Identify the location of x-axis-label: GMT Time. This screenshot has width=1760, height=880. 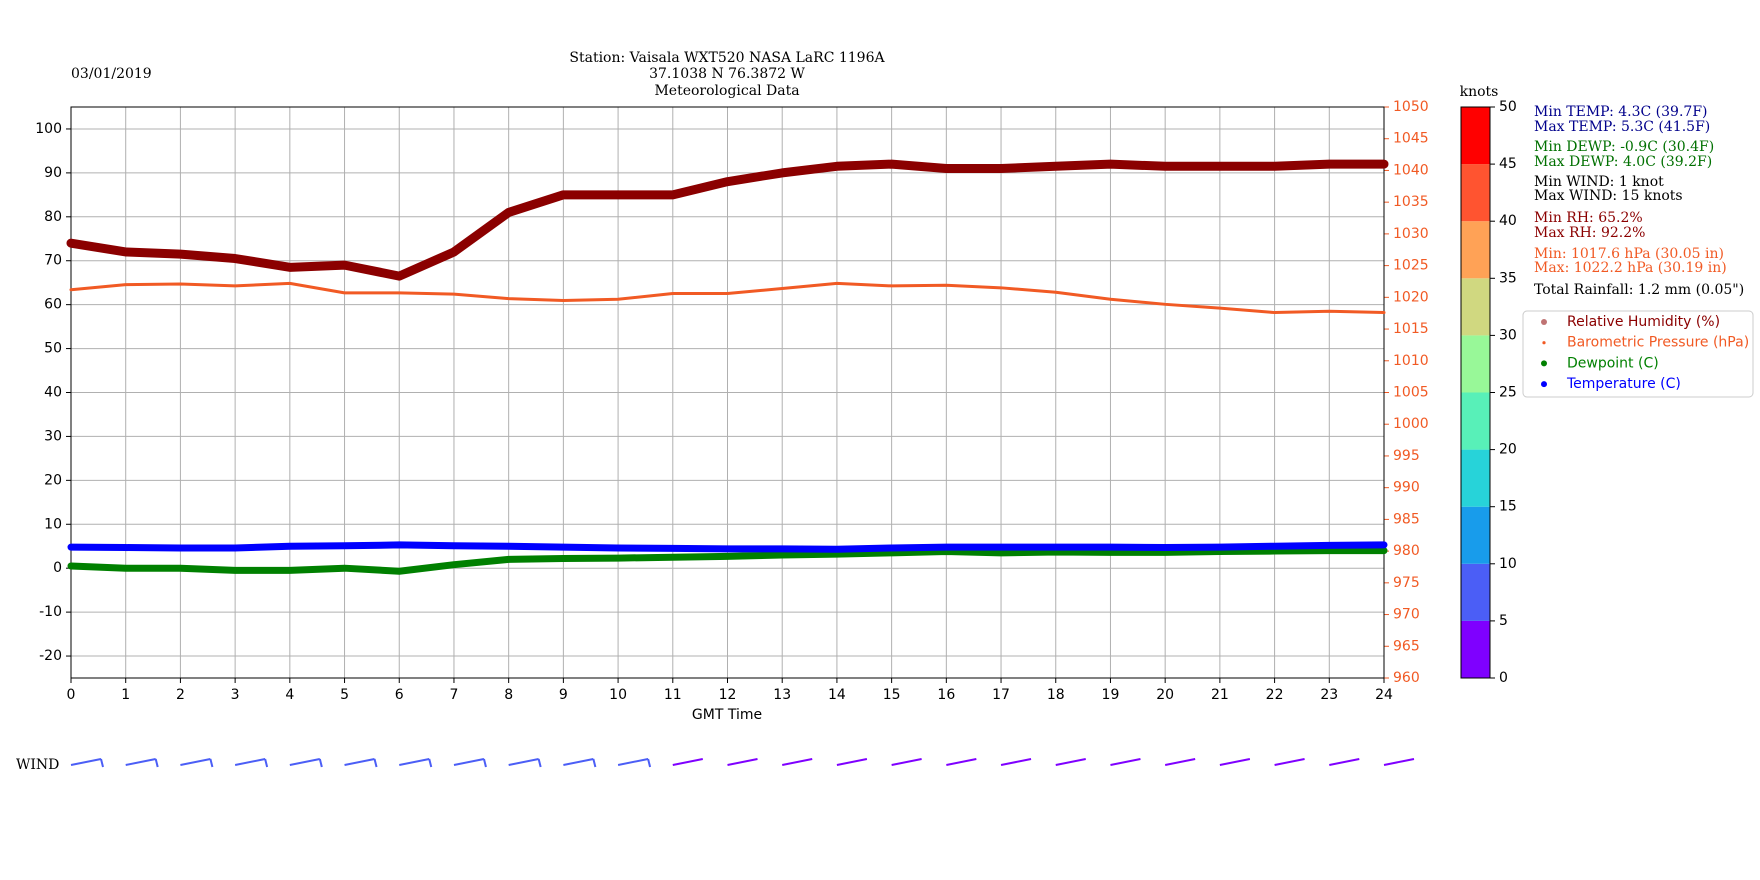
(727, 715).